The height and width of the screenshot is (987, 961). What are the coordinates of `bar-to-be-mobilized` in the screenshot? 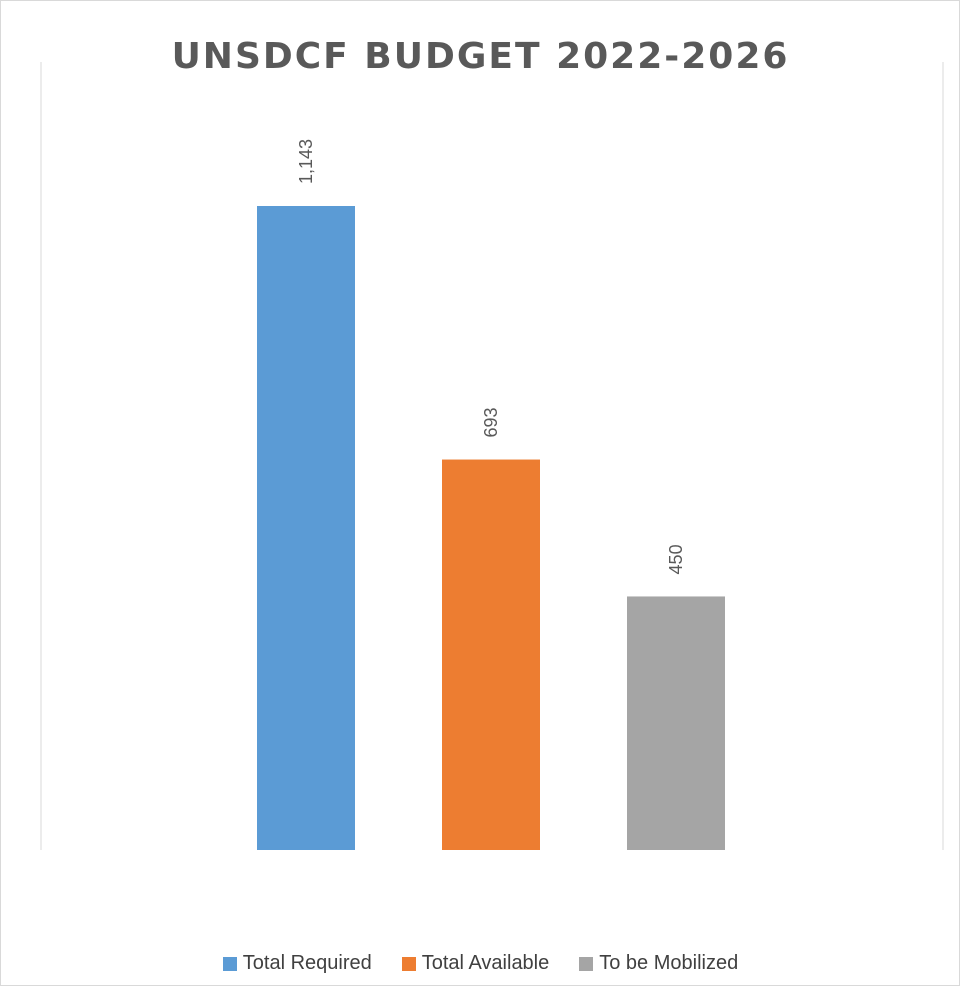 It's located at (676, 723).